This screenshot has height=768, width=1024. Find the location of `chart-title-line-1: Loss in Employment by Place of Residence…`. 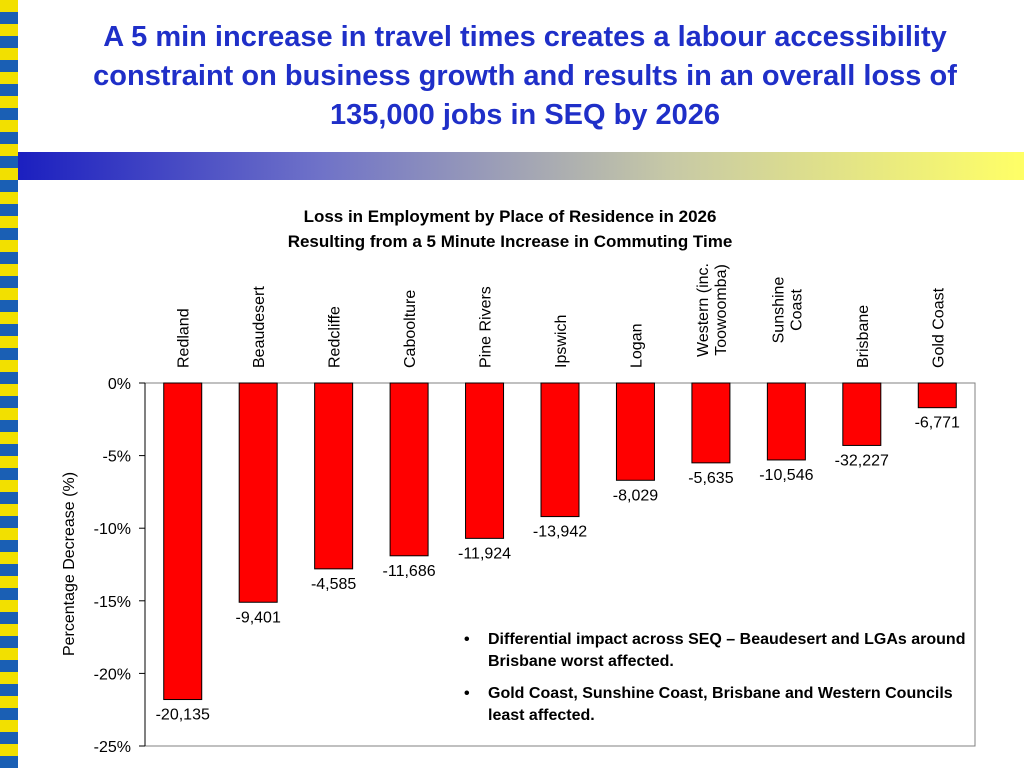

chart-title-line-1: Loss in Employment by Place of Residence… is located at coordinates (510, 216).